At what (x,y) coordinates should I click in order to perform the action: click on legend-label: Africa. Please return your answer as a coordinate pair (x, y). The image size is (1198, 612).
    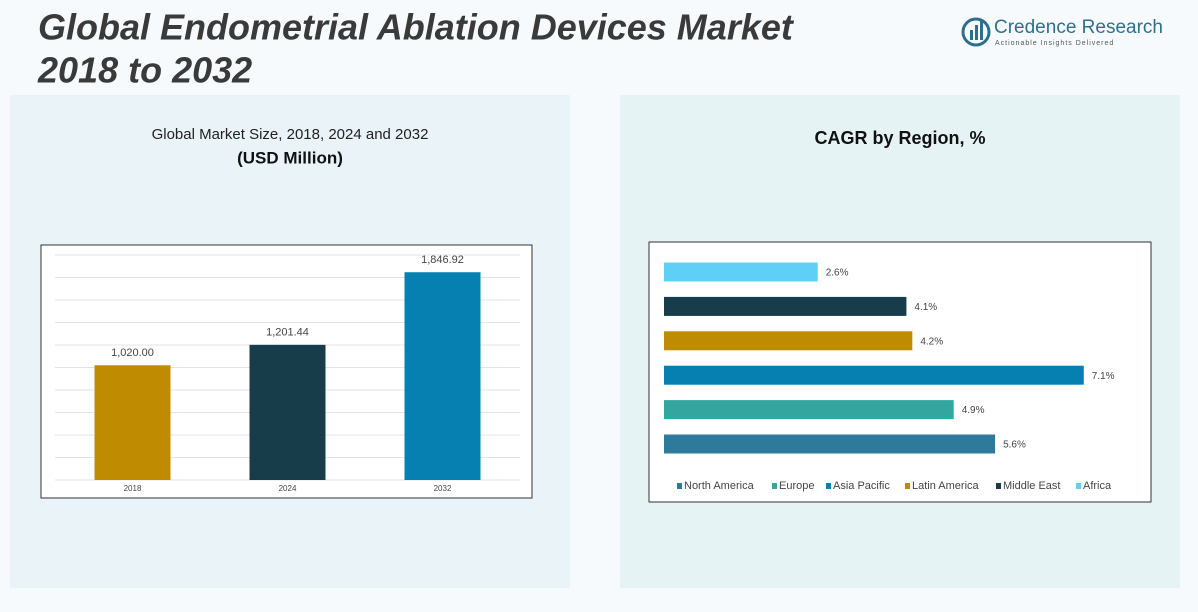
    Looking at the image, I should click on (1097, 486).